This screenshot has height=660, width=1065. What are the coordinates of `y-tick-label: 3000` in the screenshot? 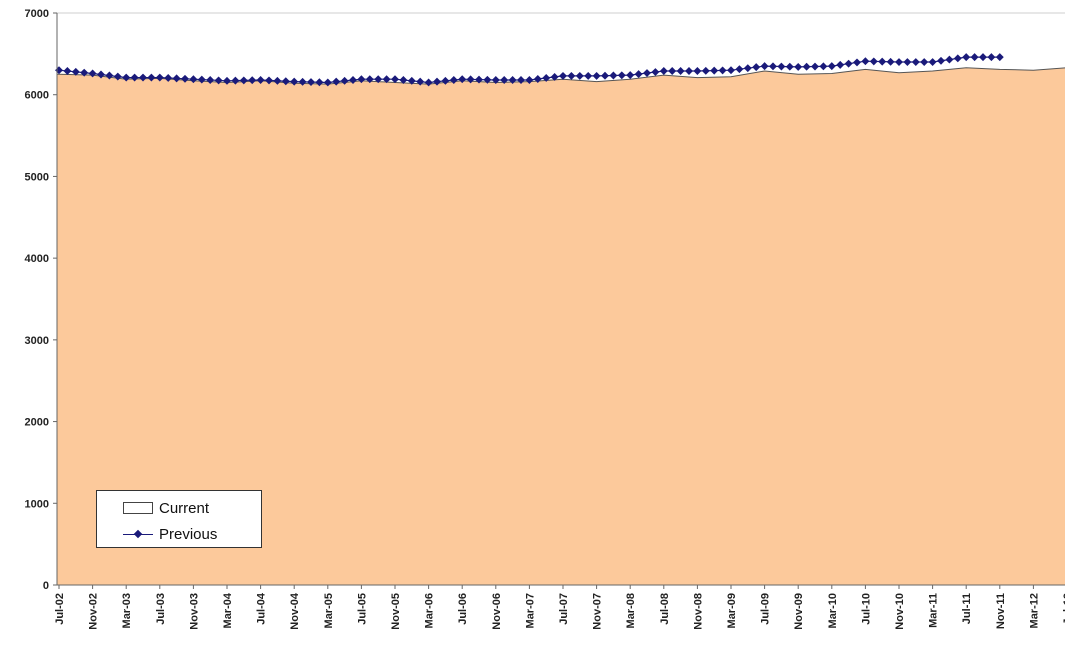 It's located at (37, 341).